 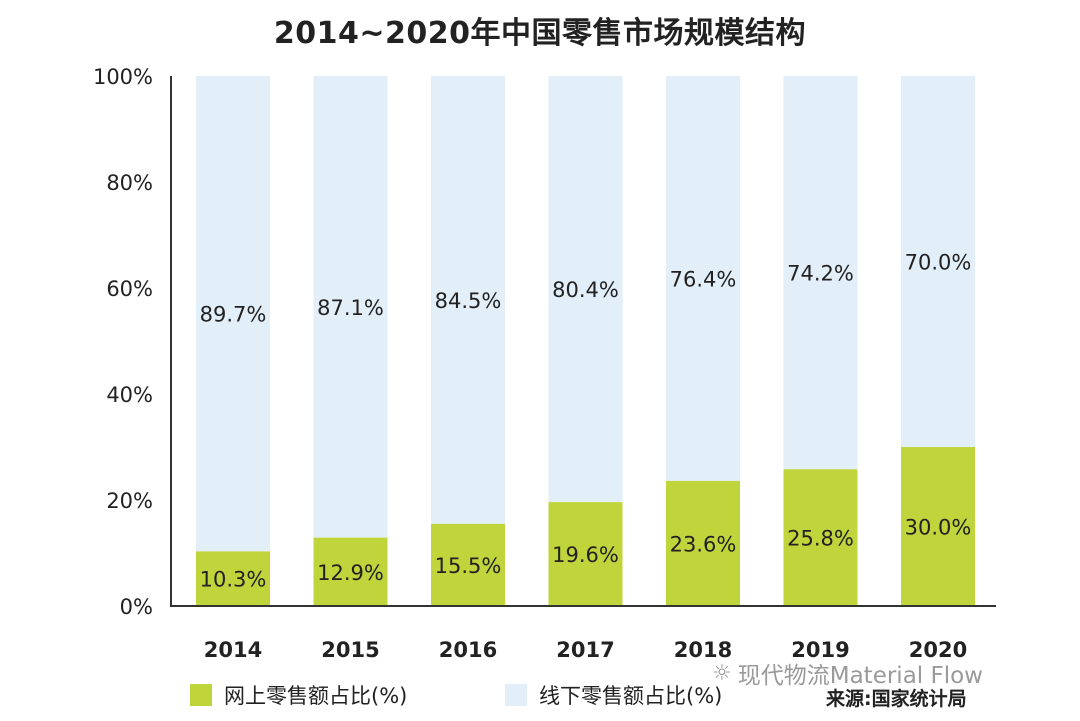 I want to click on data-label-online-2020: 30.0%, so click(x=938, y=528).